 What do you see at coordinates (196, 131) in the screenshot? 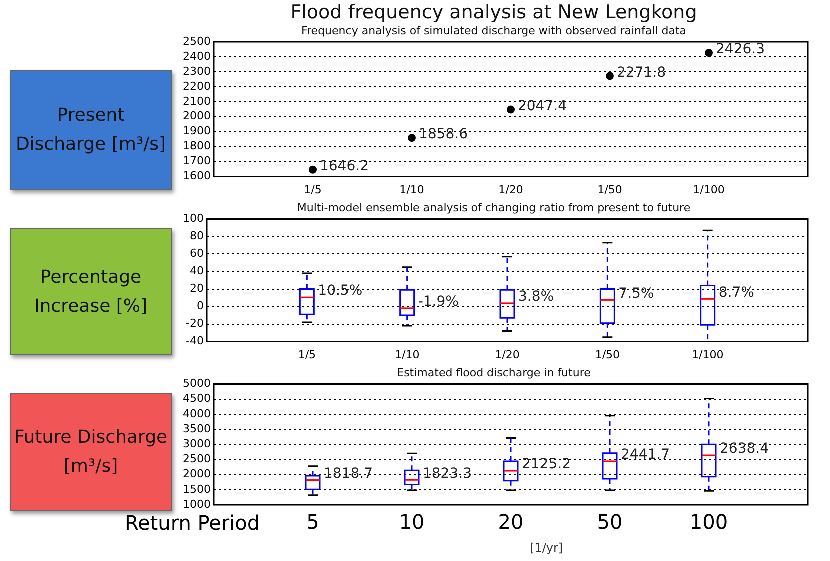
I see `y-tick-label: 1900` at bounding box center [196, 131].